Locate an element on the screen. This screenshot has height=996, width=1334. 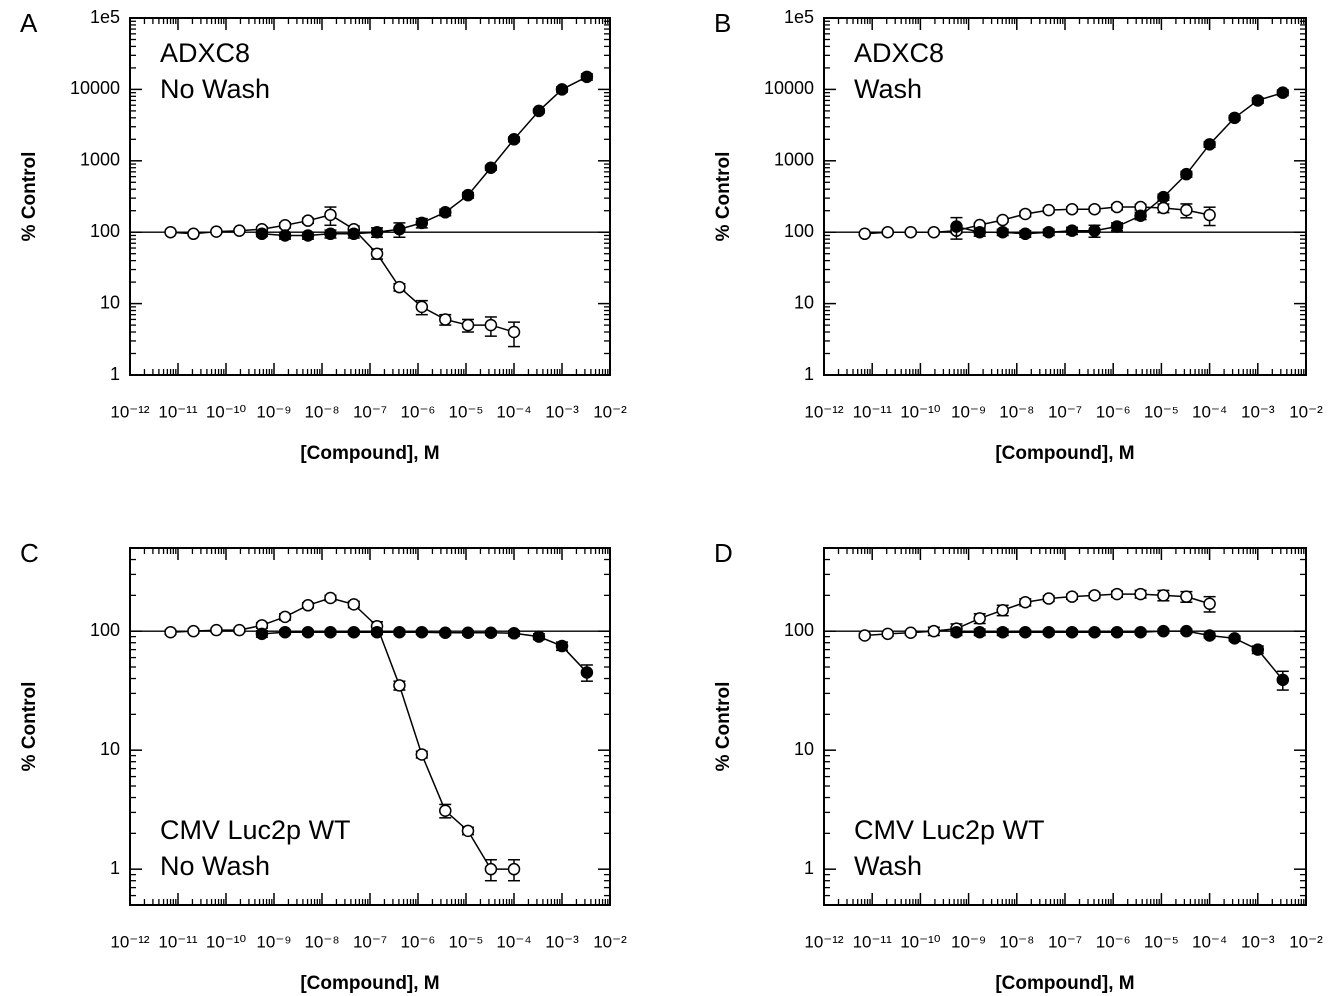
x-tick-label: 10⁻⁸ is located at coordinates (1016, 941).